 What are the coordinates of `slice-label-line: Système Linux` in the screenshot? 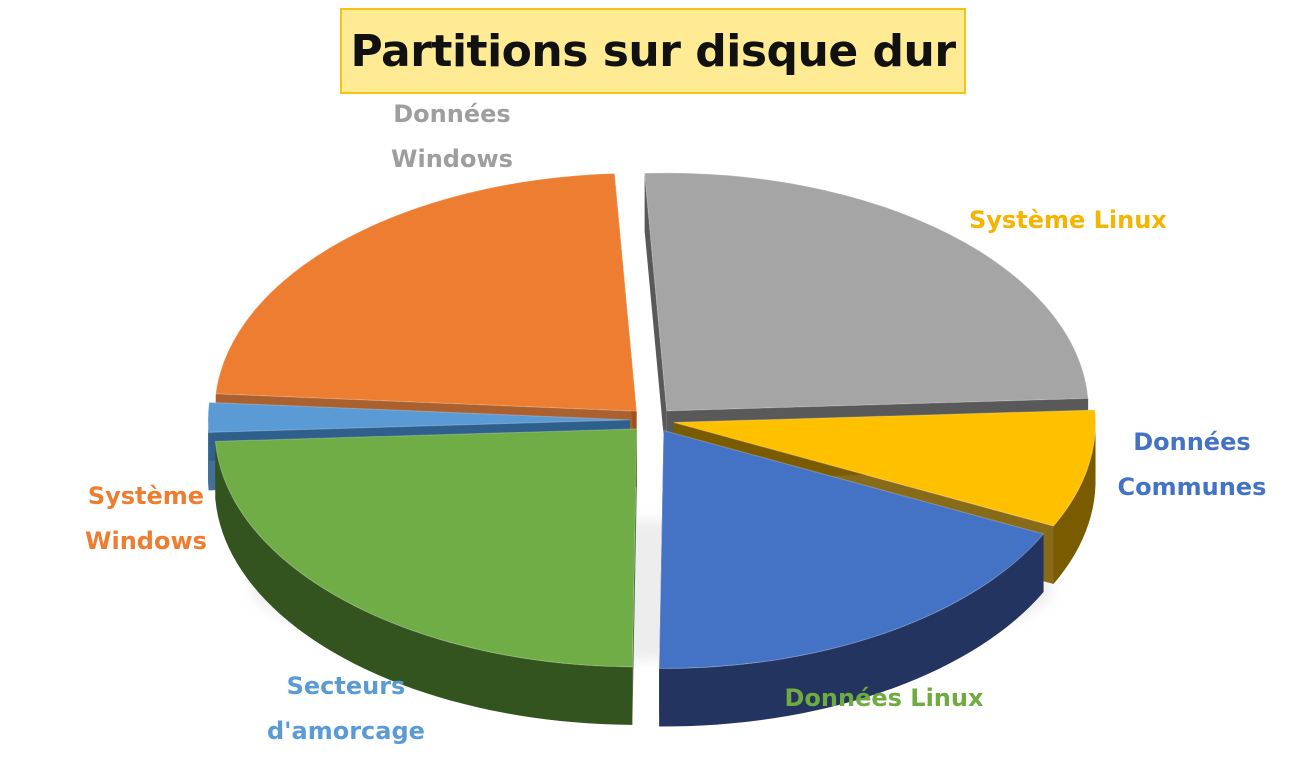 It's located at (1068, 220).